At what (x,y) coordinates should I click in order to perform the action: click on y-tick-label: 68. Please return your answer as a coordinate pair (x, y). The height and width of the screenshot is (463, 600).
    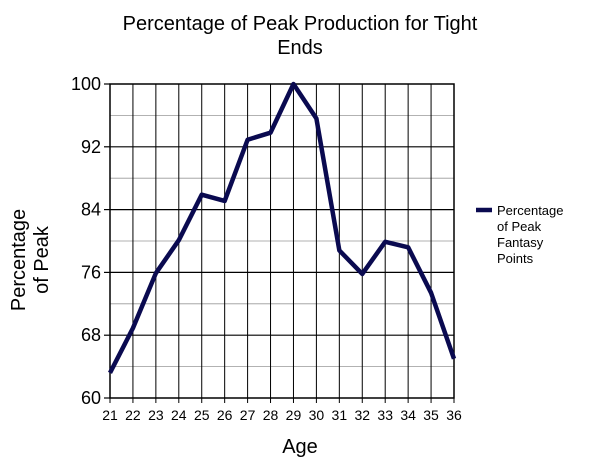
    Looking at the image, I should click on (91, 335).